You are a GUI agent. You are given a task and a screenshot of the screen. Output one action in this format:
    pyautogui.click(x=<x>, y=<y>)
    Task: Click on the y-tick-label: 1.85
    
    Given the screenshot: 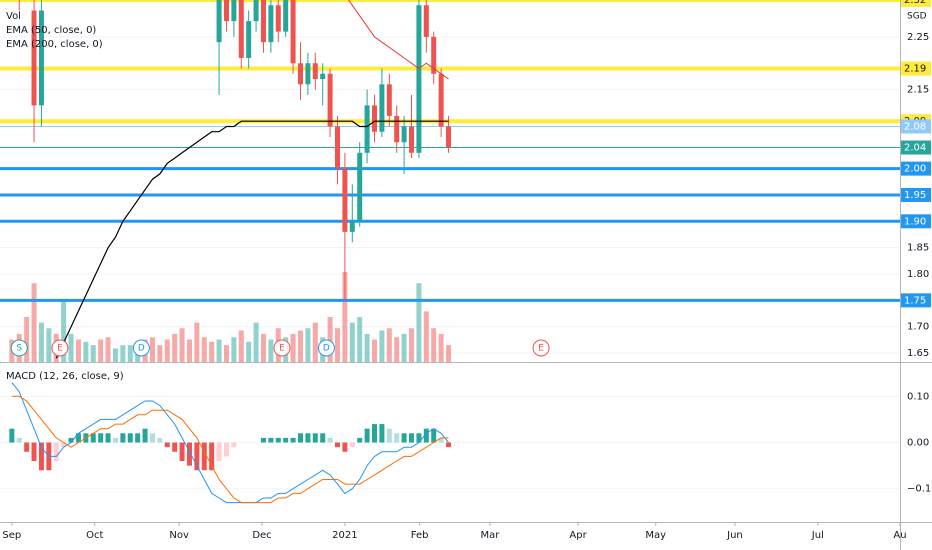 What is the action you would take?
    pyautogui.click(x=918, y=248)
    